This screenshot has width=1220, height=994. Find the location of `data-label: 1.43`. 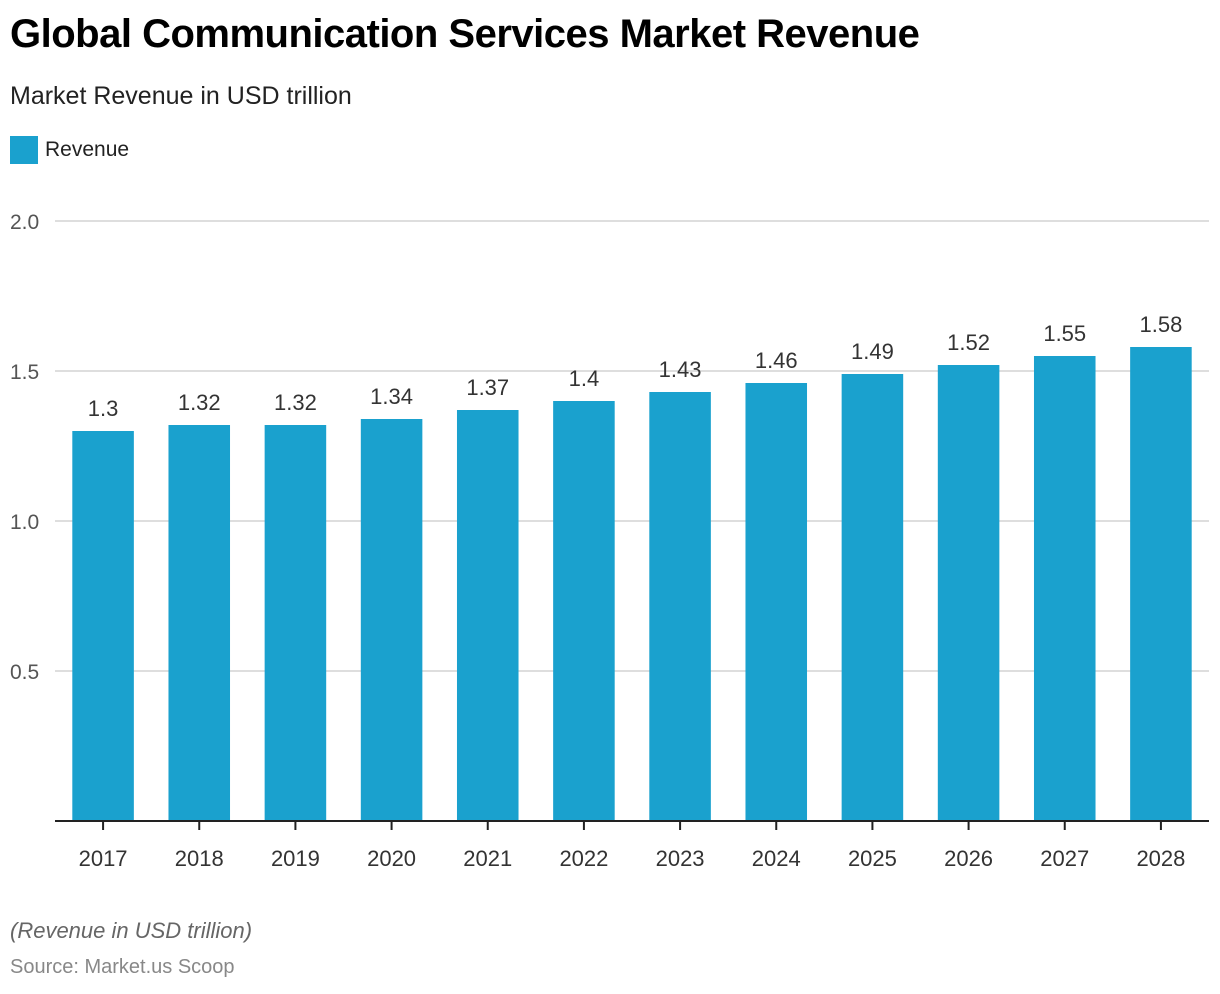

data-label: 1.43 is located at coordinates (680, 369).